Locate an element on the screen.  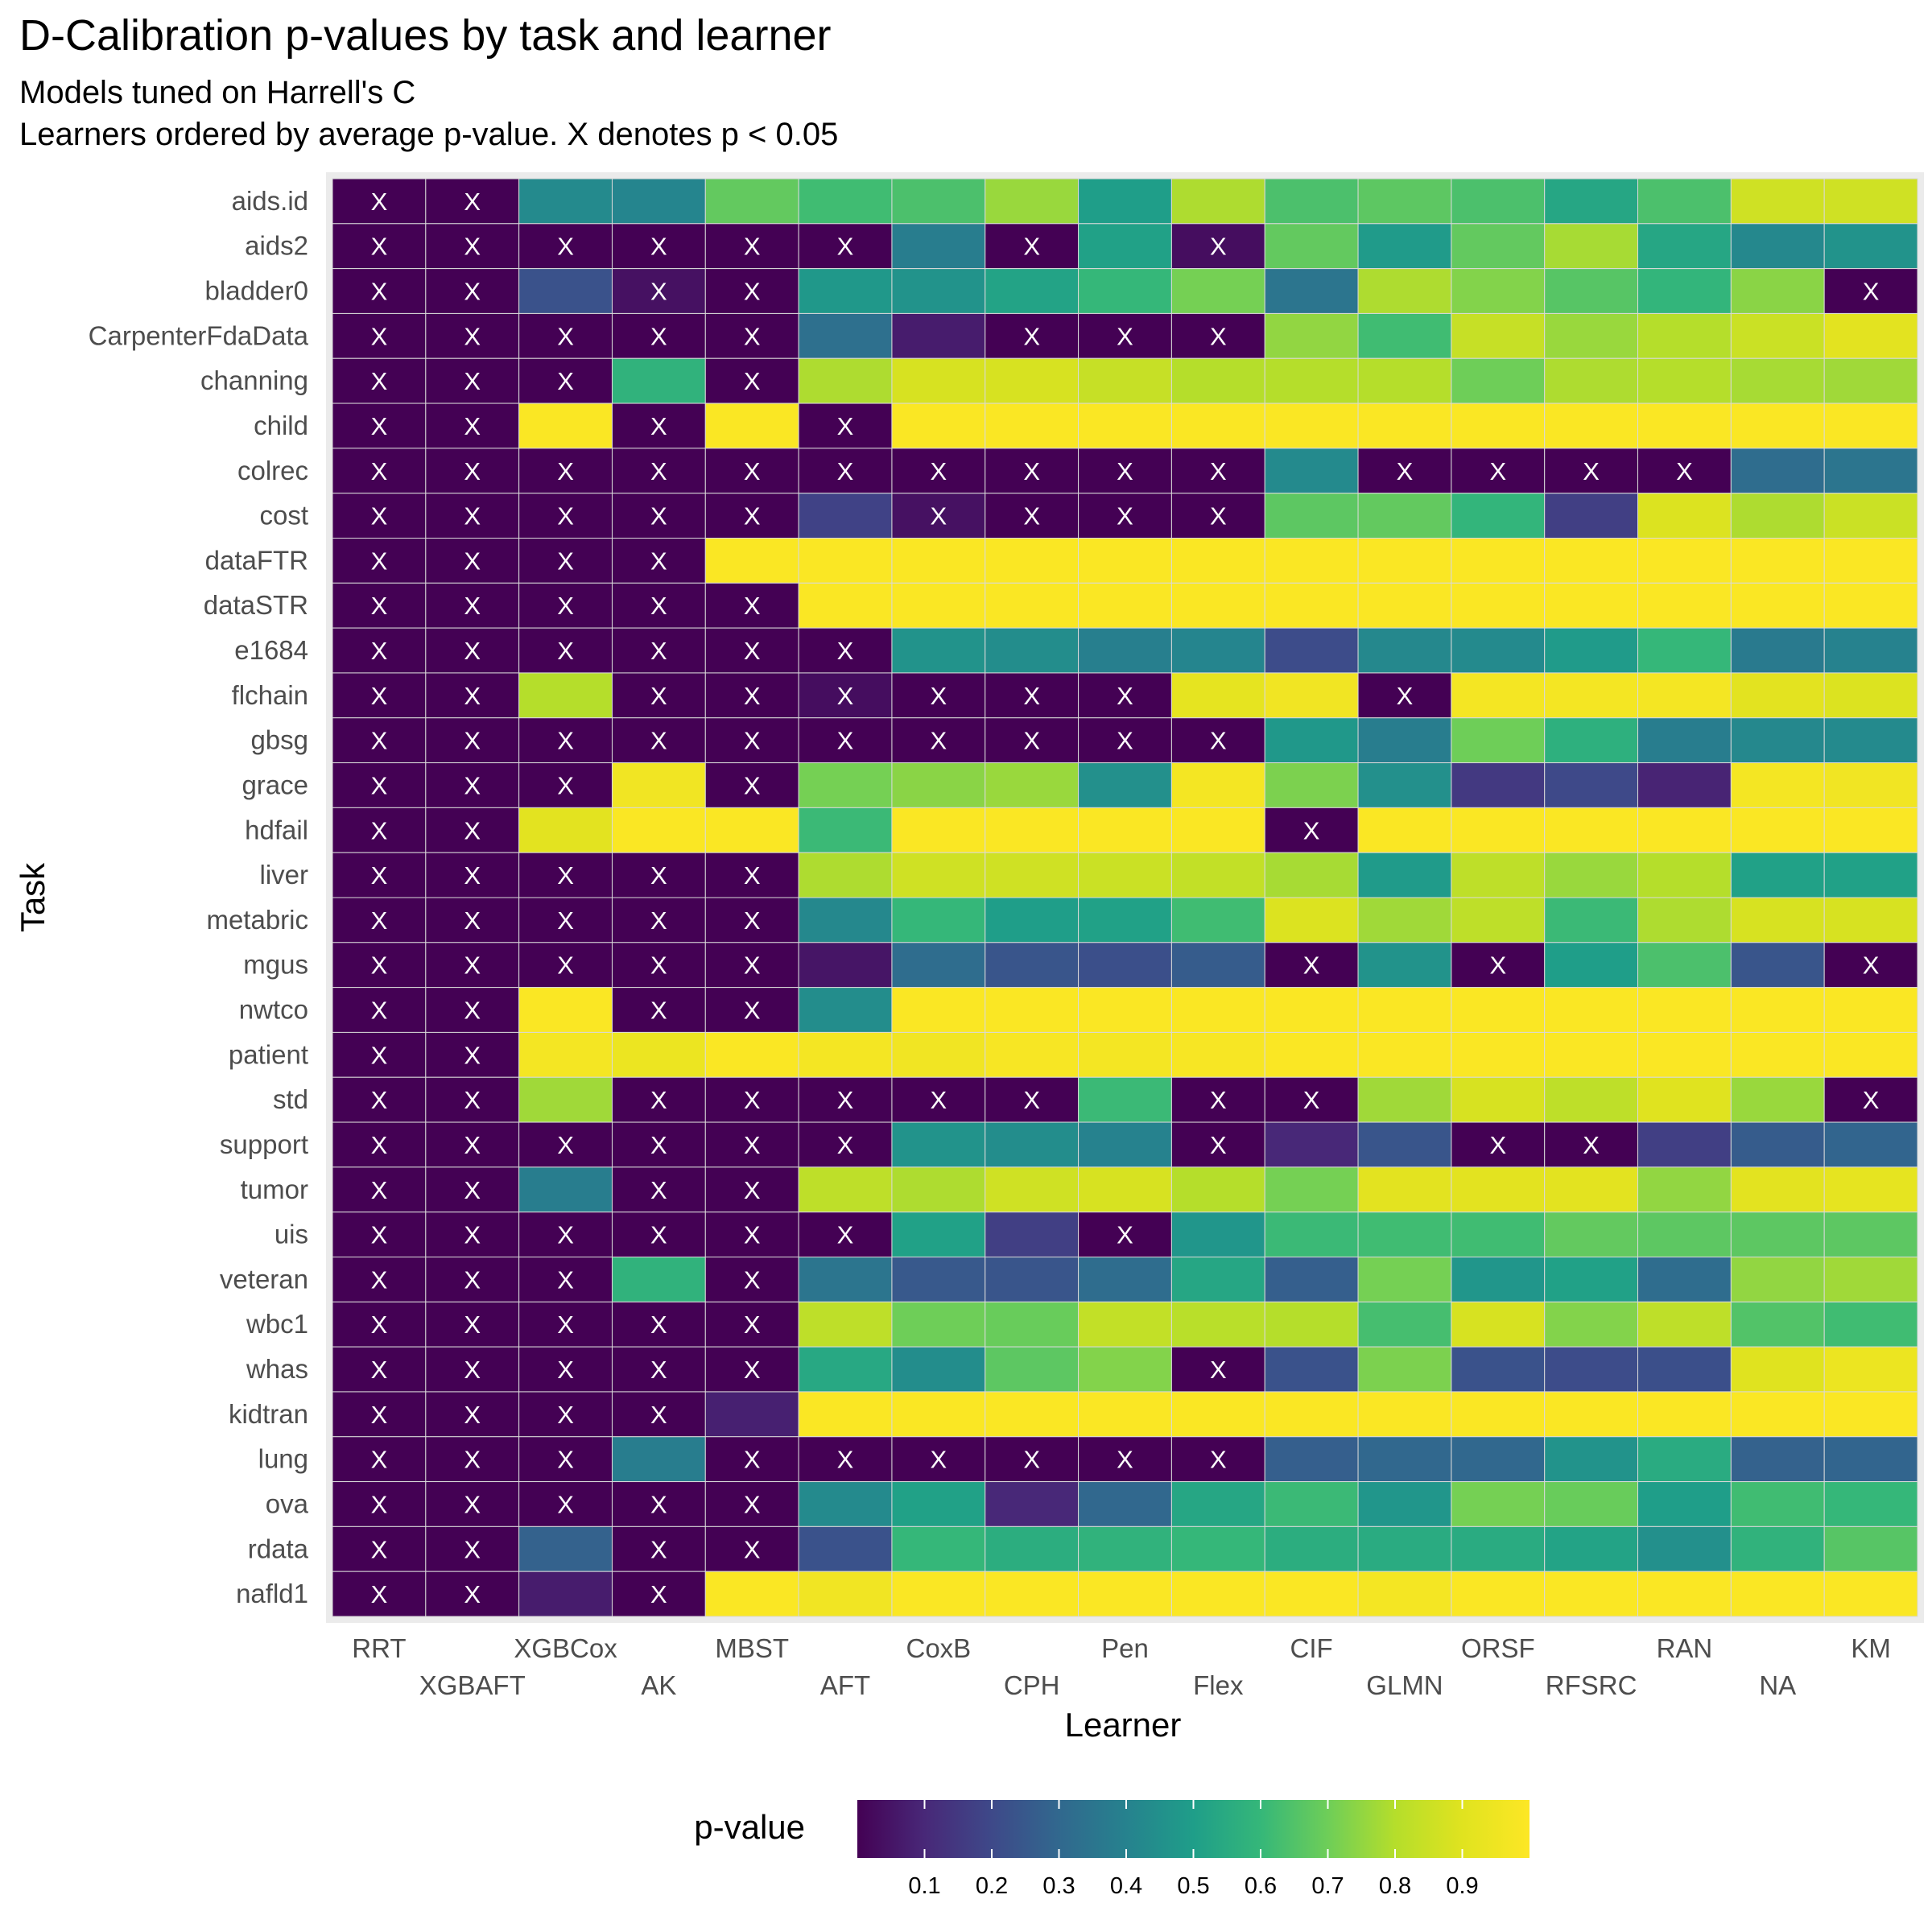
x-tick-label: MBST is located at coordinates (752, 1648).